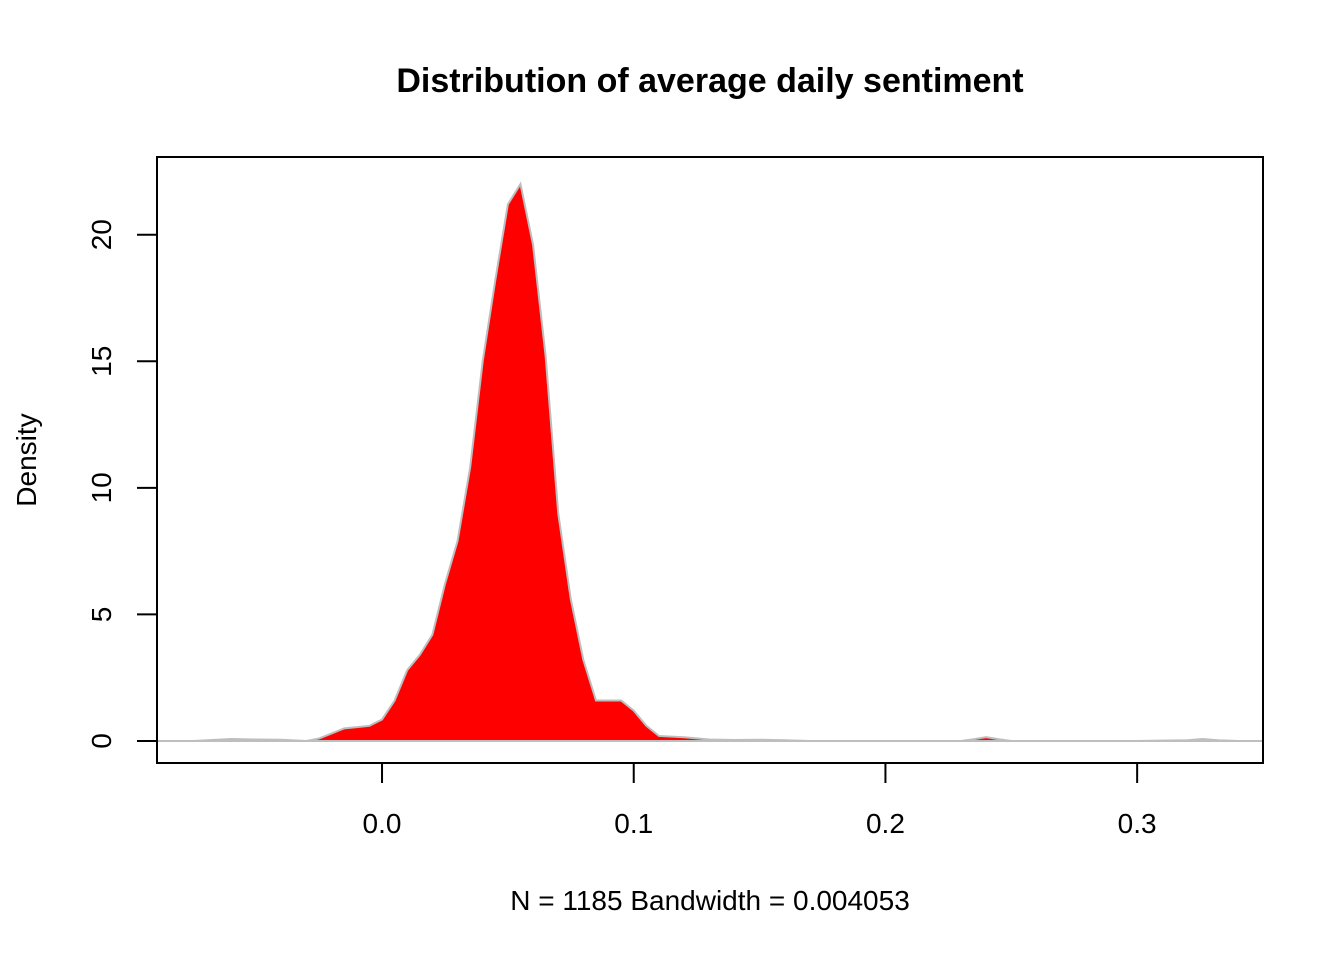  Describe the element at coordinates (885, 823) in the screenshot. I see `x-tick-label: 0.2` at that location.